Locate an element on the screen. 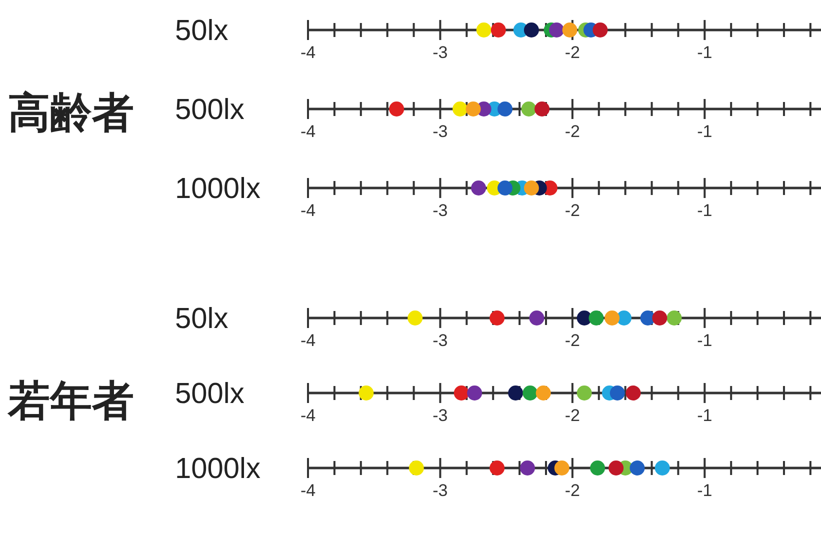 Image resolution: width=821 pixels, height=533 pixels. text: 若年者 is located at coordinates (70, 400).